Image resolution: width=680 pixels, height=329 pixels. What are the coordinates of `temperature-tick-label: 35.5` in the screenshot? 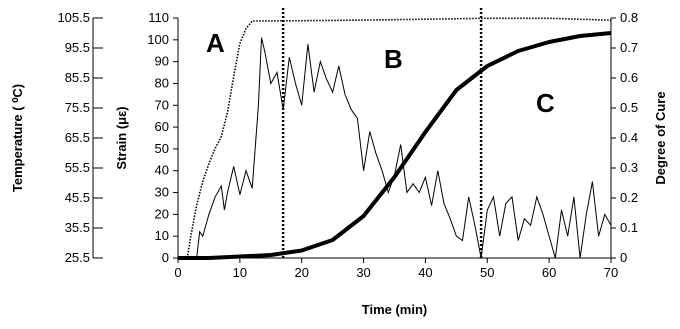 It's located at (77, 227).